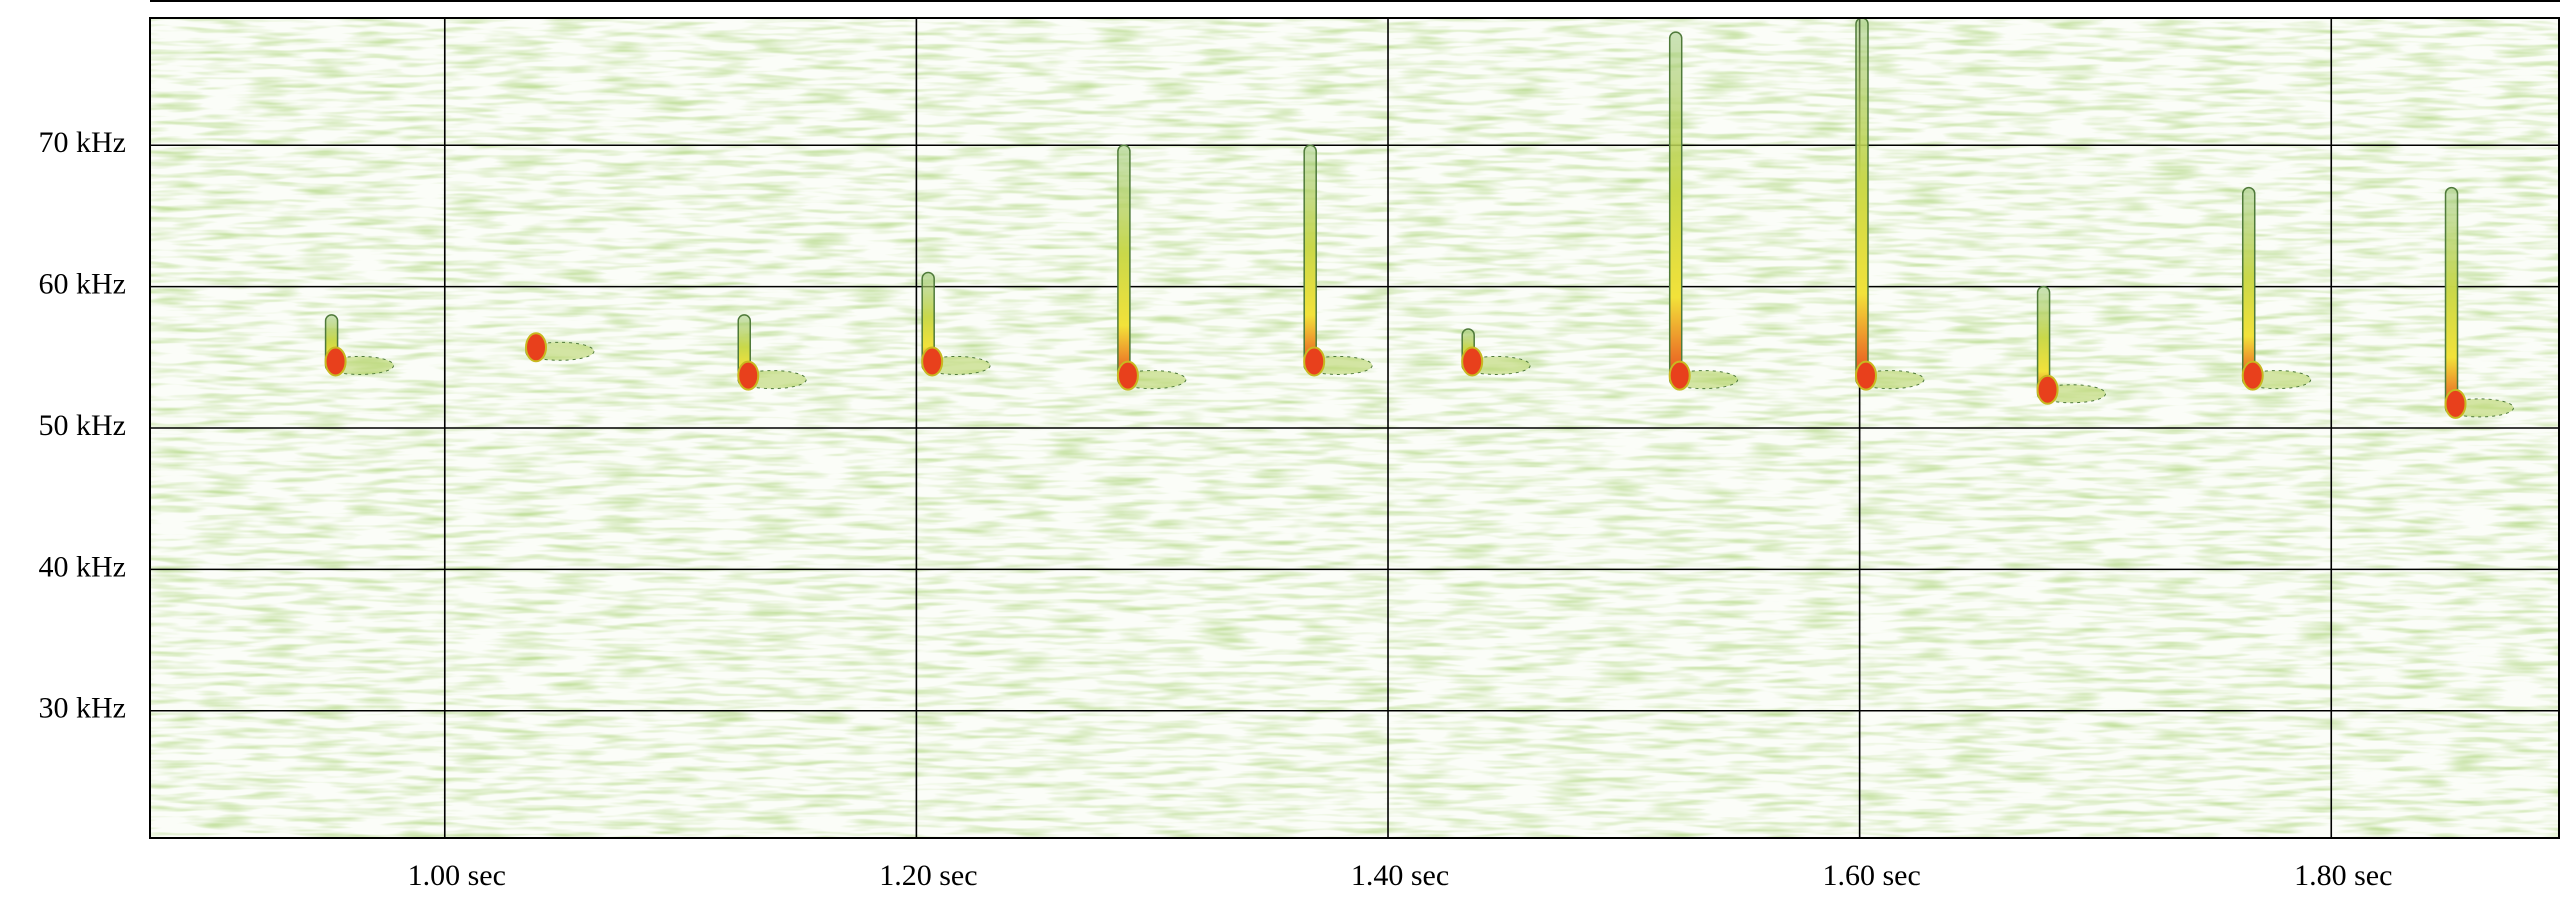  What do you see at coordinates (2343, 875) in the screenshot?
I see `x-tick-label: 1.80 sec` at bounding box center [2343, 875].